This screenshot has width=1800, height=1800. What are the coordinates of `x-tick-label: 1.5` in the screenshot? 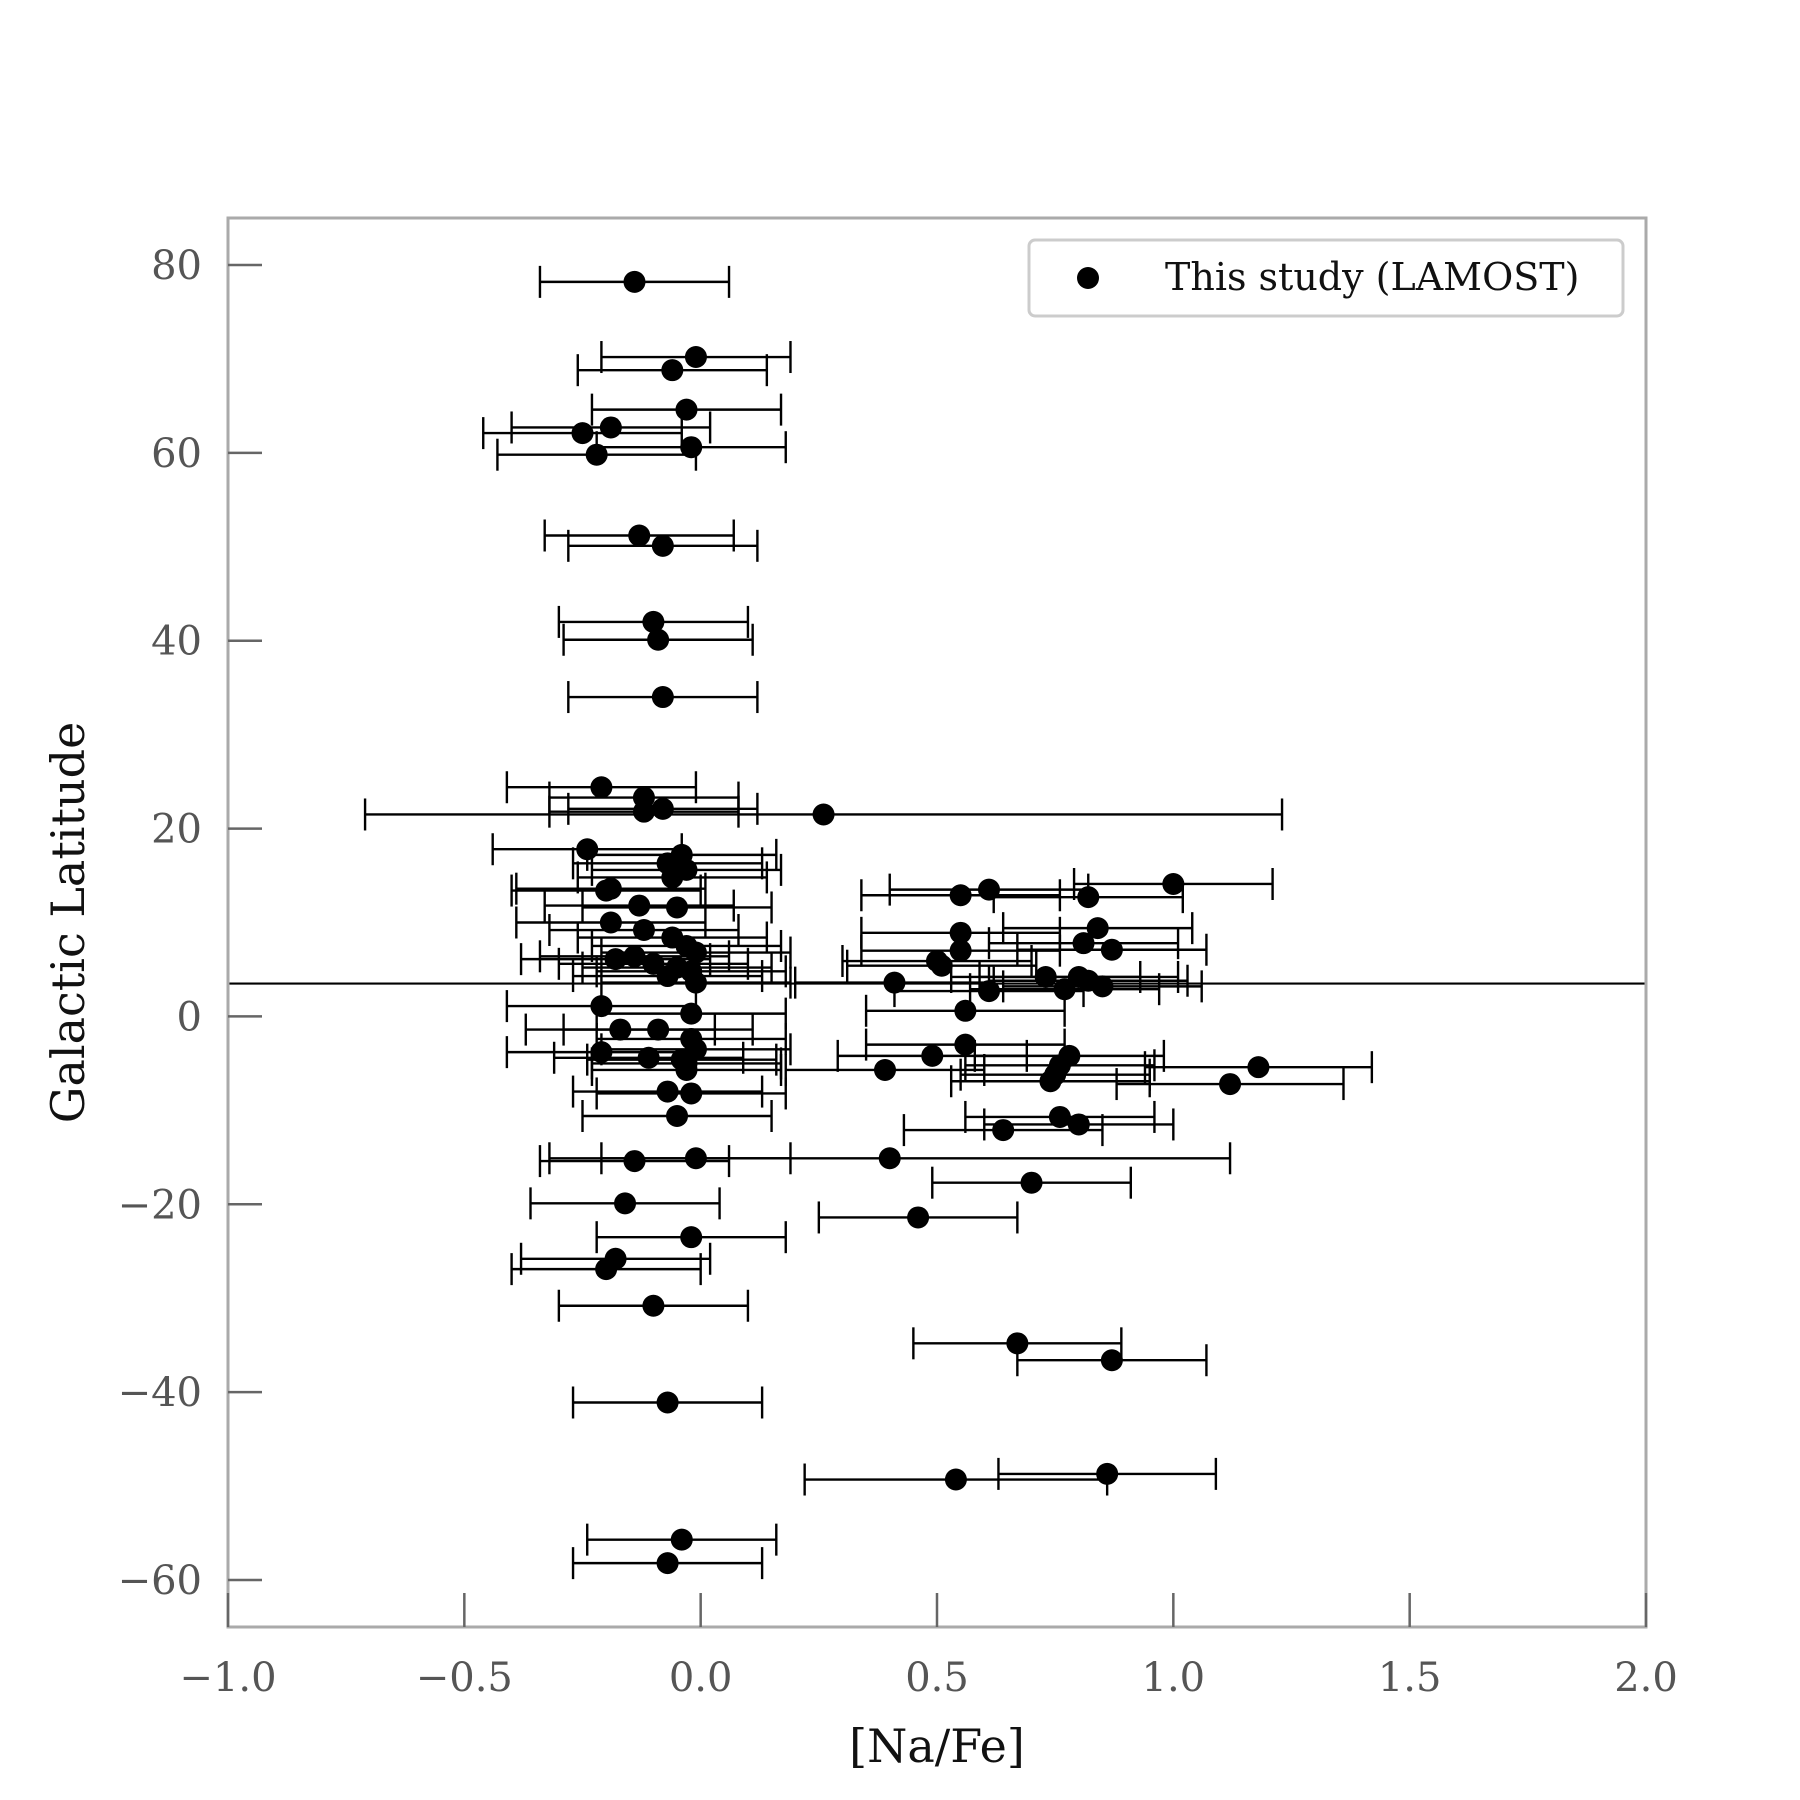 It's located at (1410, 1678).